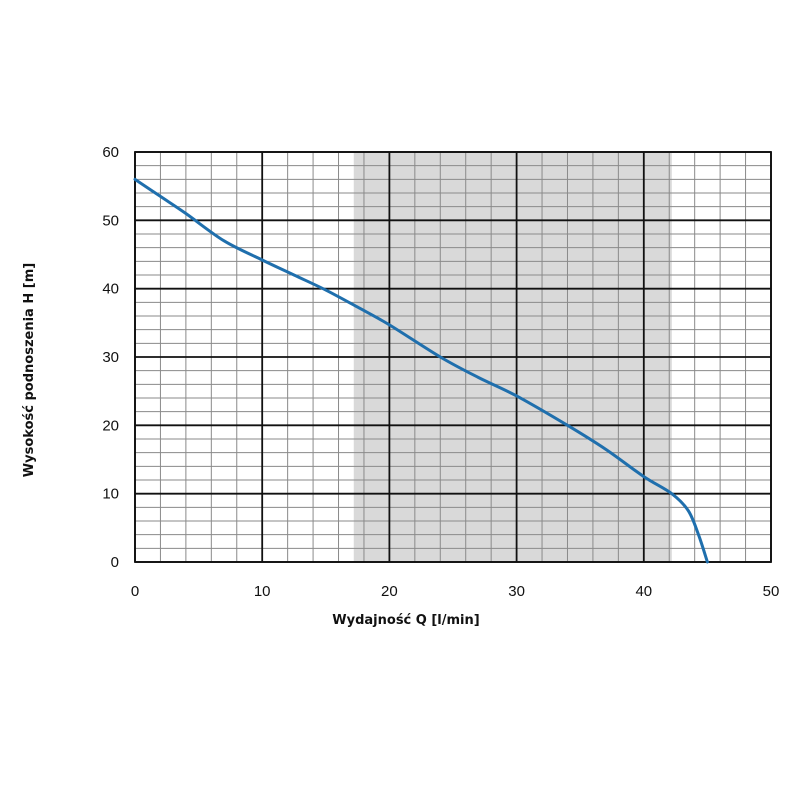 The width and height of the screenshot is (800, 800). I want to click on x-axis-title: Wydajność Q [l/min], so click(405, 620).